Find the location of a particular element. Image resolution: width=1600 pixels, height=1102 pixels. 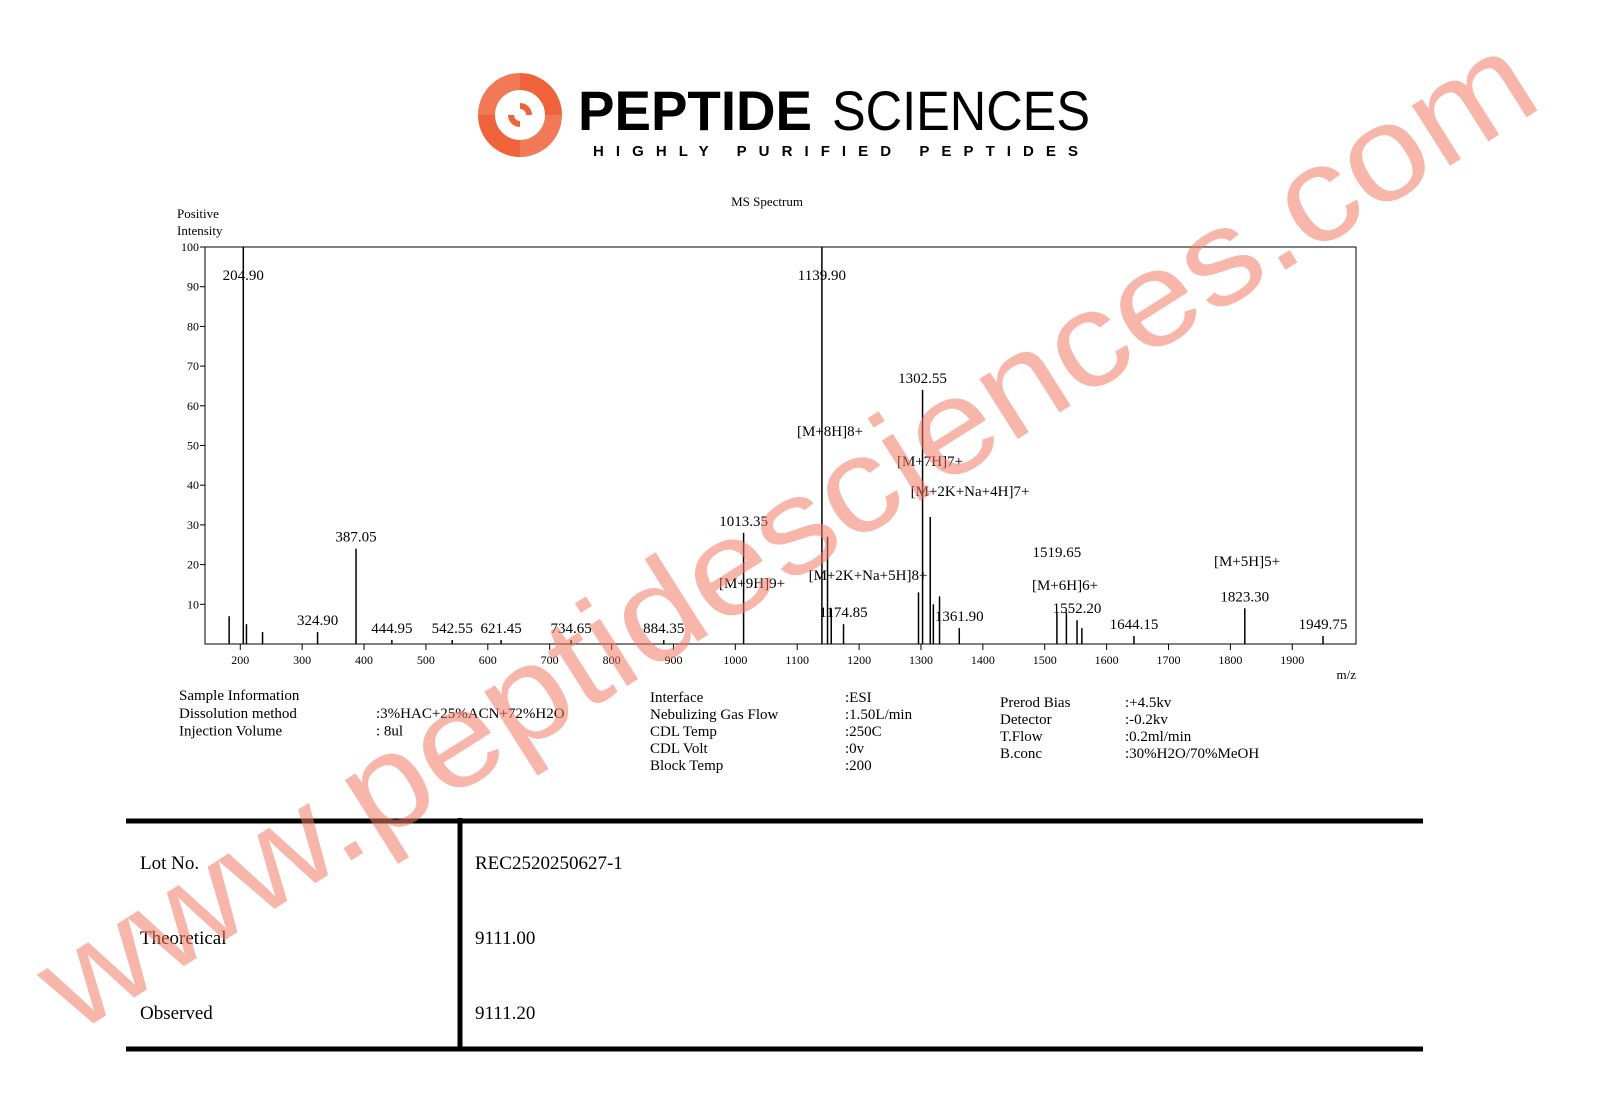

peak-label: 1361.90 is located at coordinates (959, 617).